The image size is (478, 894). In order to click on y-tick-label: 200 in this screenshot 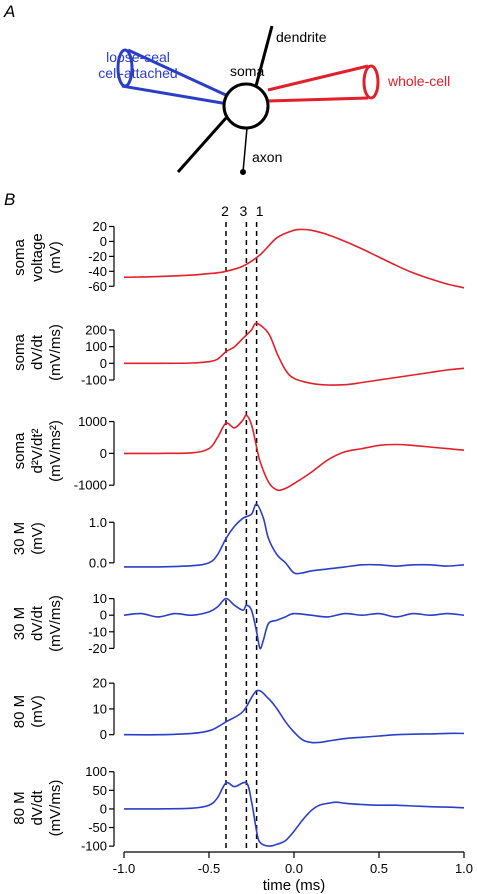, I will do `click(96, 330)`.